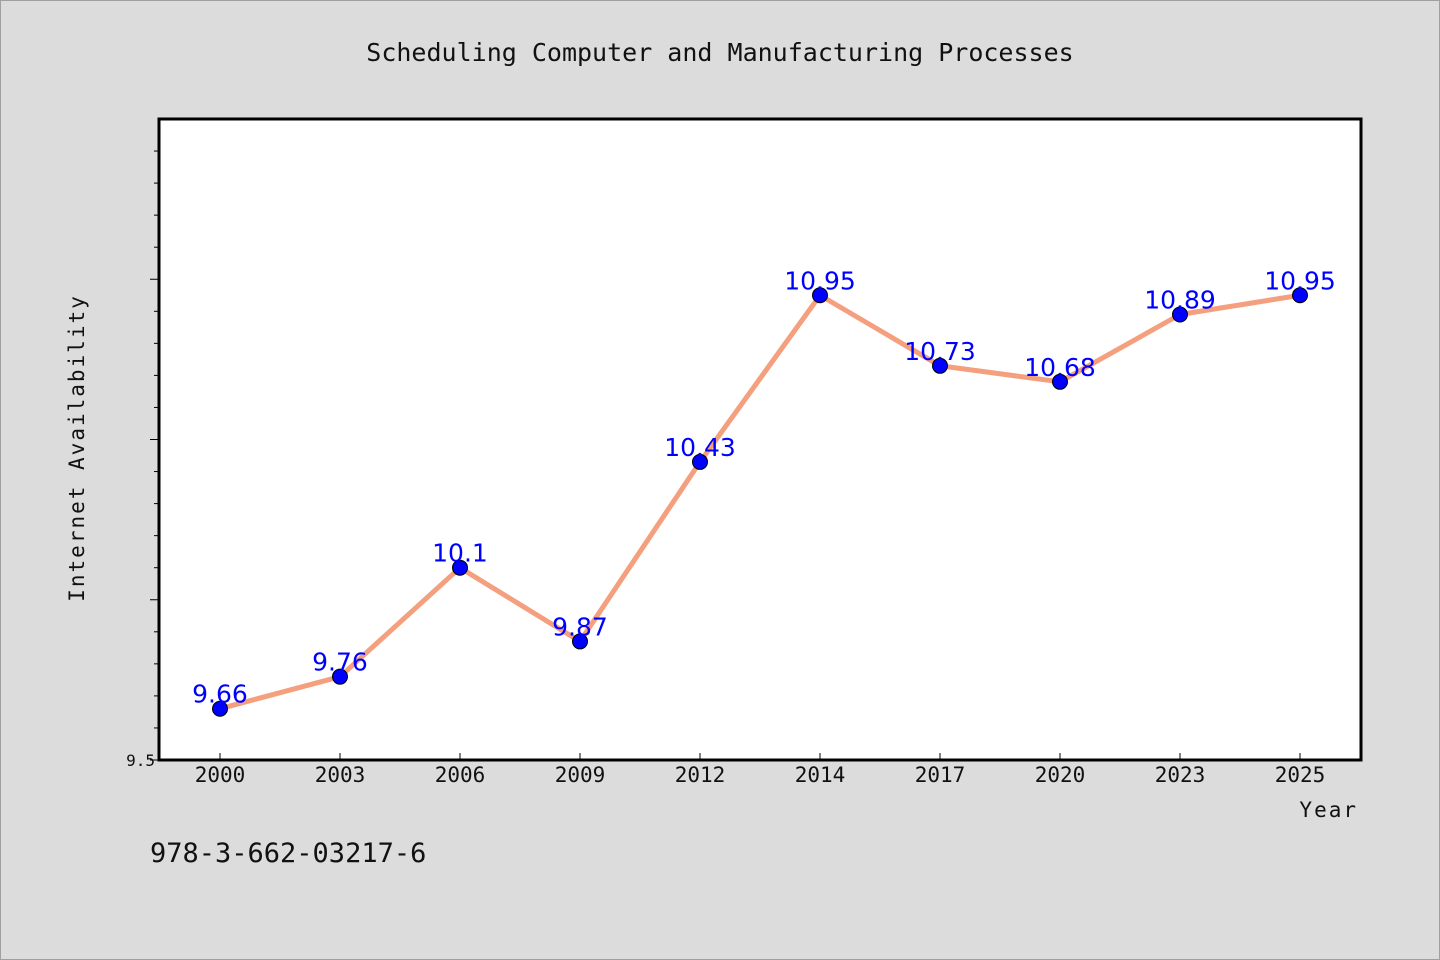 This screenshot has width=1440, height=960. I want to click on data-label: 10.68, so click(1060, 367).